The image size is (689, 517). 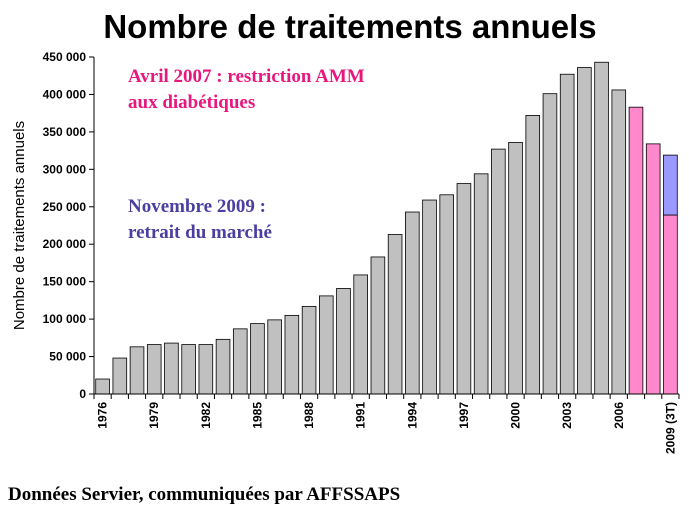 What do you see at coordinates (636, 250) in the screenshot?
I see `bar-2007` at bounding box center [636, 250].